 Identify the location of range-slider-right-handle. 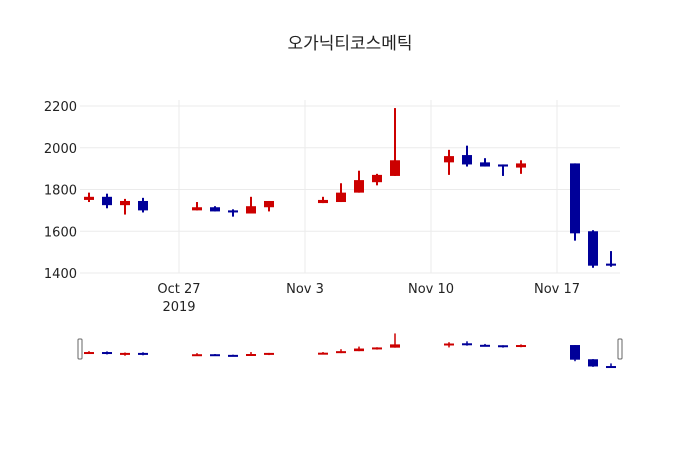
(620, 349).